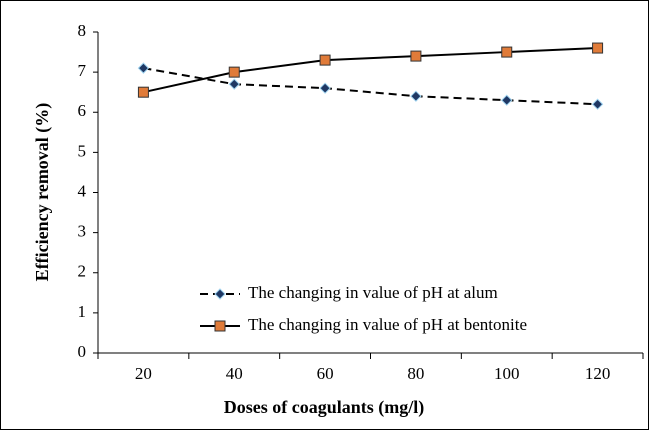 The width and height of the screenshot is (649, 430). What do you see at coordinates (324, 407) in the screenshot?
I see `x-axis-title: Doses of coagulants (mg/l)` at bounding box center [324, 407].